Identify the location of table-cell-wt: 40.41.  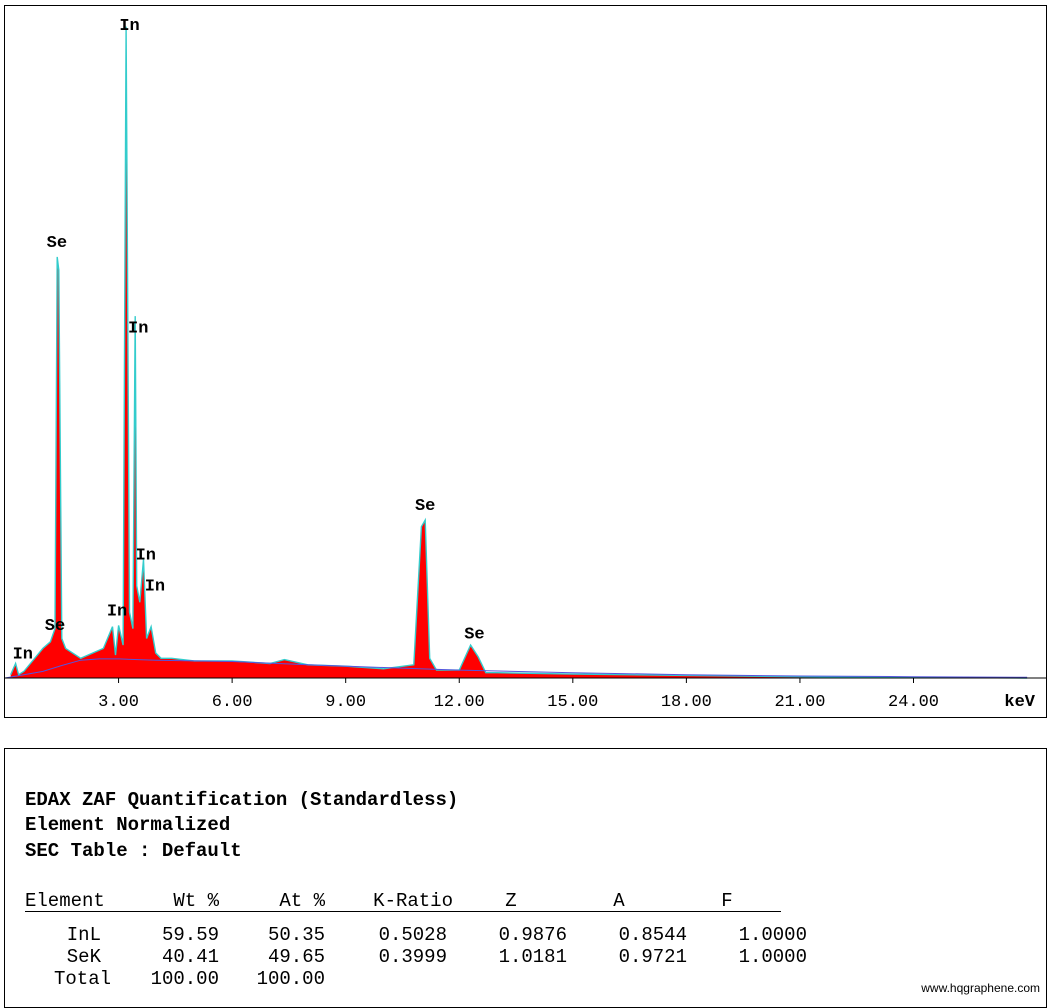
(190, 957).